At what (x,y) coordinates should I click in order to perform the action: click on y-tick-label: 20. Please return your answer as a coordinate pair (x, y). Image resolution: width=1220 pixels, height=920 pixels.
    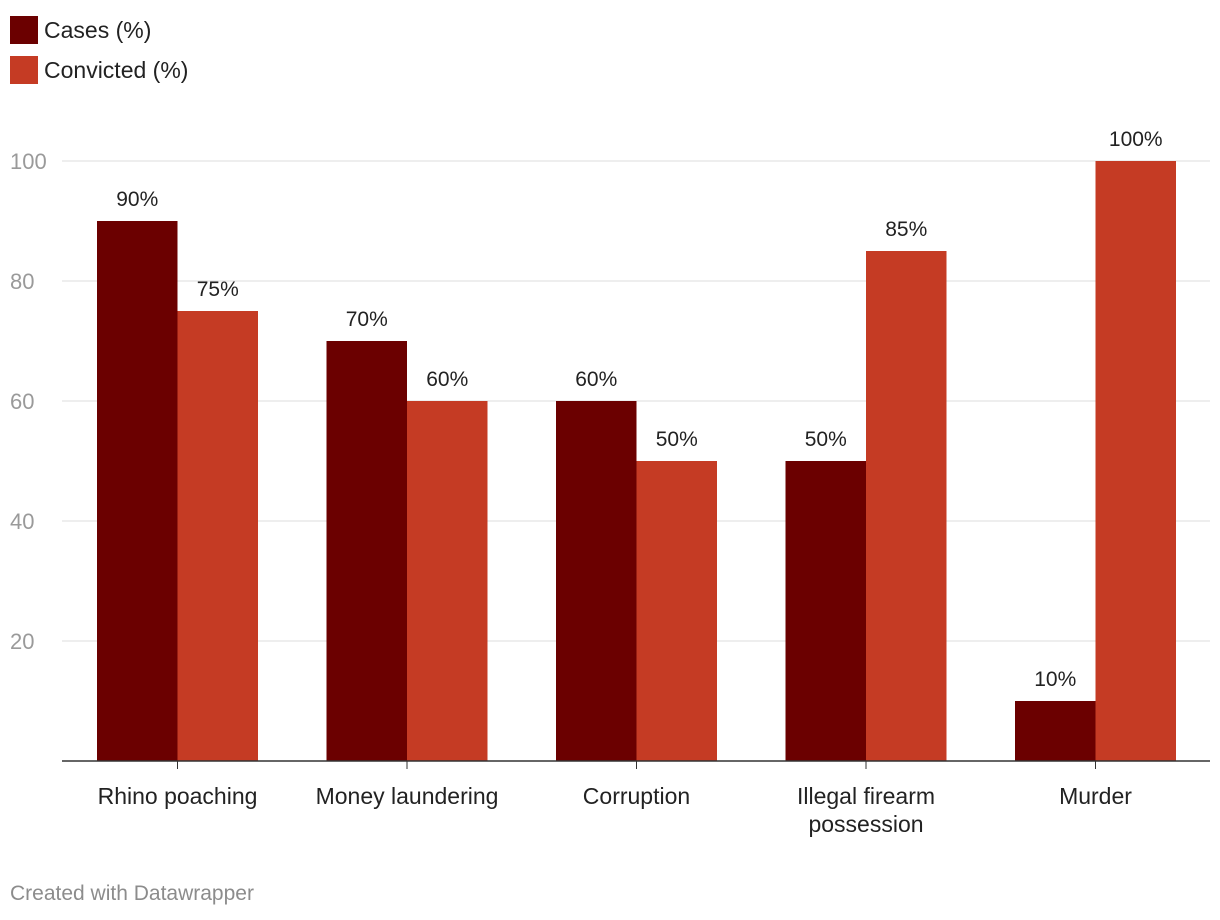
    Looking at the image, I should click on (22, 641).